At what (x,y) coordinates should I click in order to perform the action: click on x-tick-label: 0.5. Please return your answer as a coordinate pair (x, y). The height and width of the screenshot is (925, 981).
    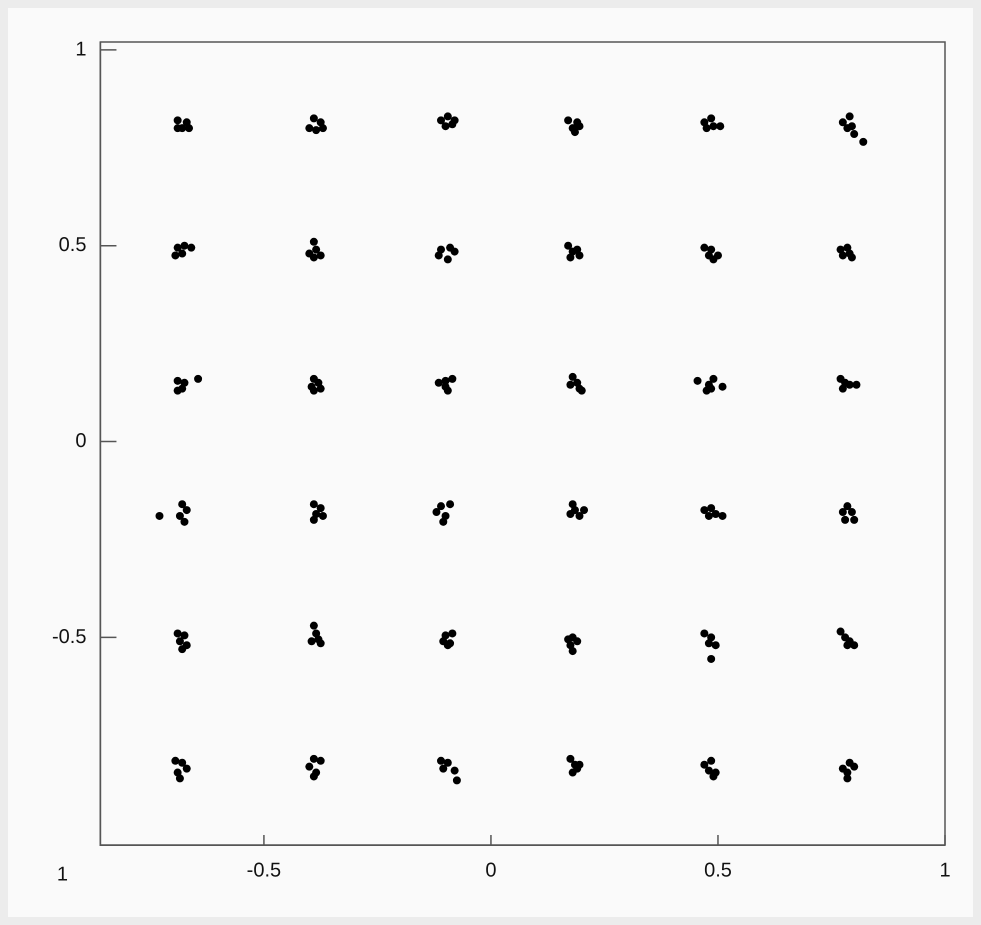
    Looking at the image, I should click on (718, 871).